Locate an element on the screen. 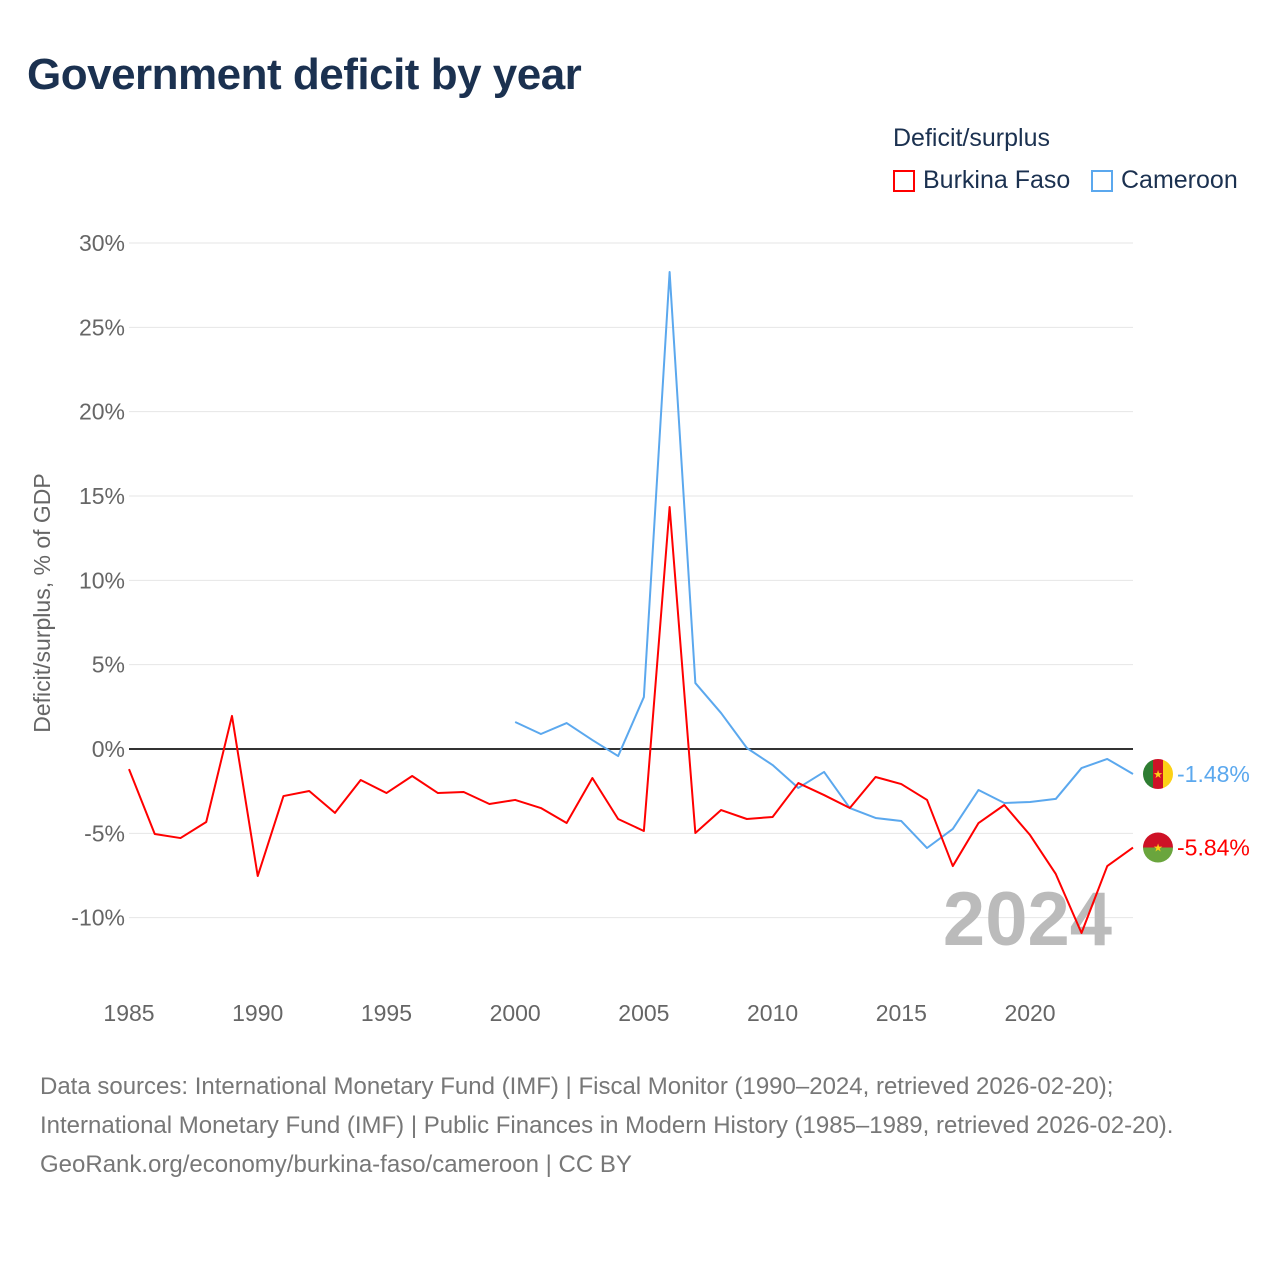 This screenshot has height=1280, width=1280. end-label-burkina-faso: -5.84% is located at coordinates (1213, 848).